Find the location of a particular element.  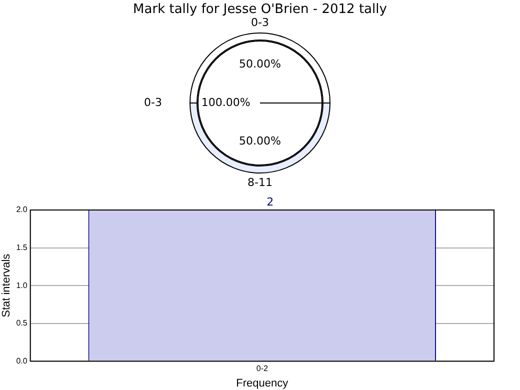

y-tick-label: 1.0 is located at coordinates (22, 285).